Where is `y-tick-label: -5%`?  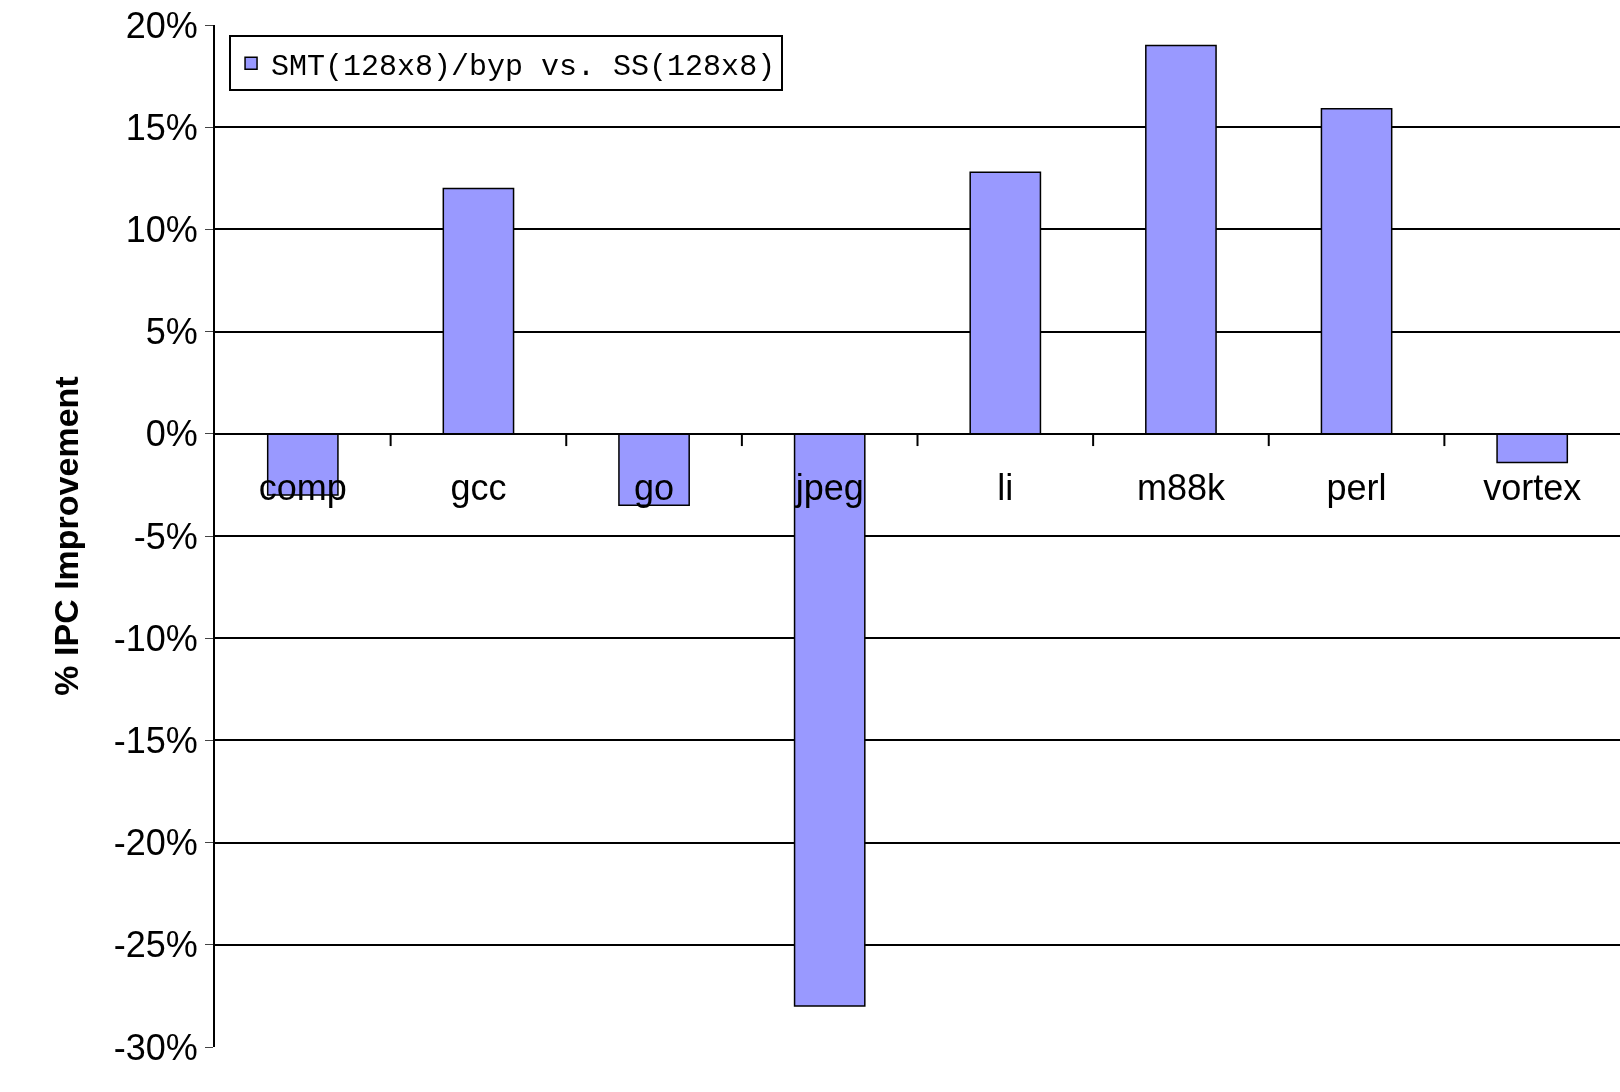
y-tick-label: -5% is located at coordinates (165, 536).